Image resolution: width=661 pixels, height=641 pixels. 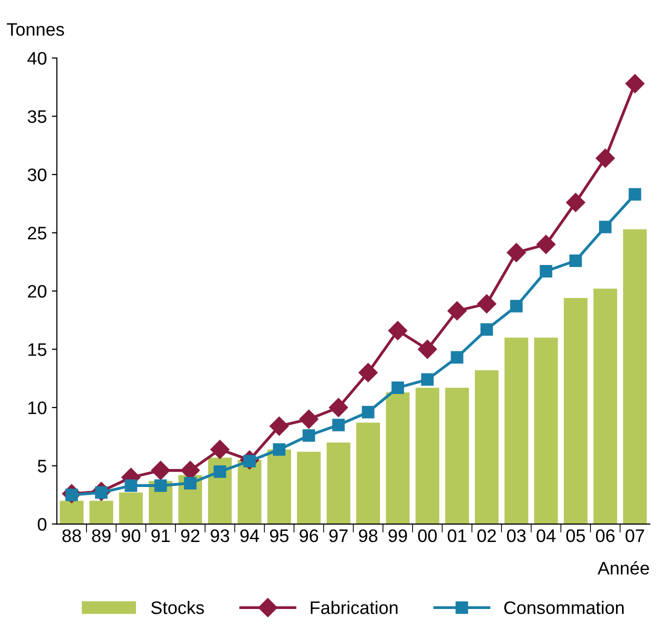 I want to click on x-tick-label: 00, so click(x=427, y=535).